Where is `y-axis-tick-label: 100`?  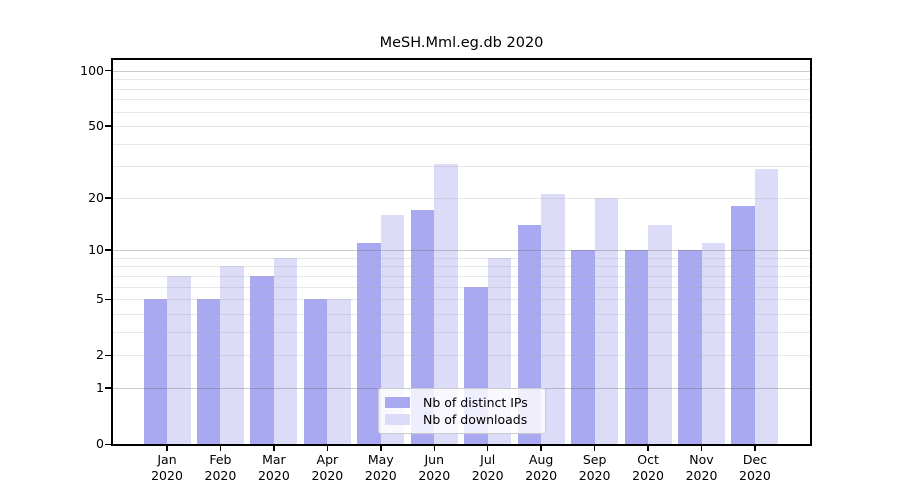 y-axis-tick-label: 100 is located at coordinates (92, 70).